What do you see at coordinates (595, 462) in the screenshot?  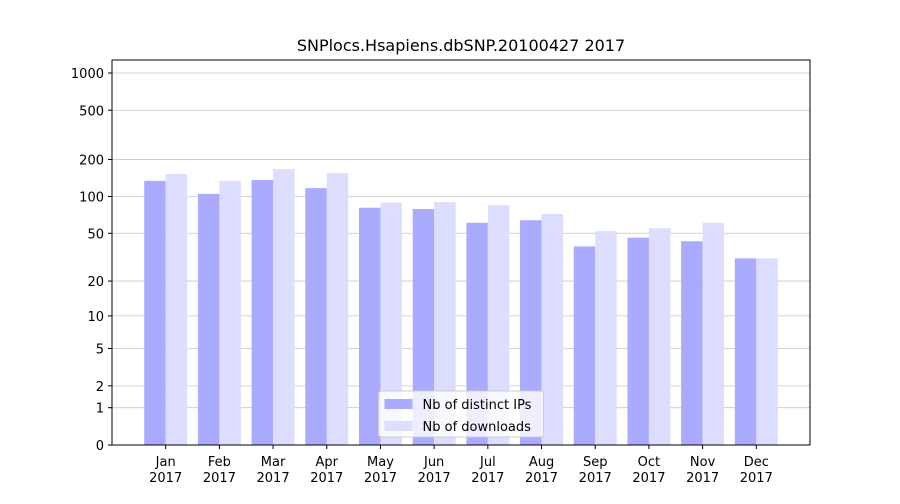 I see `x-tick-label: Sep` at bounding box center [595, 462].